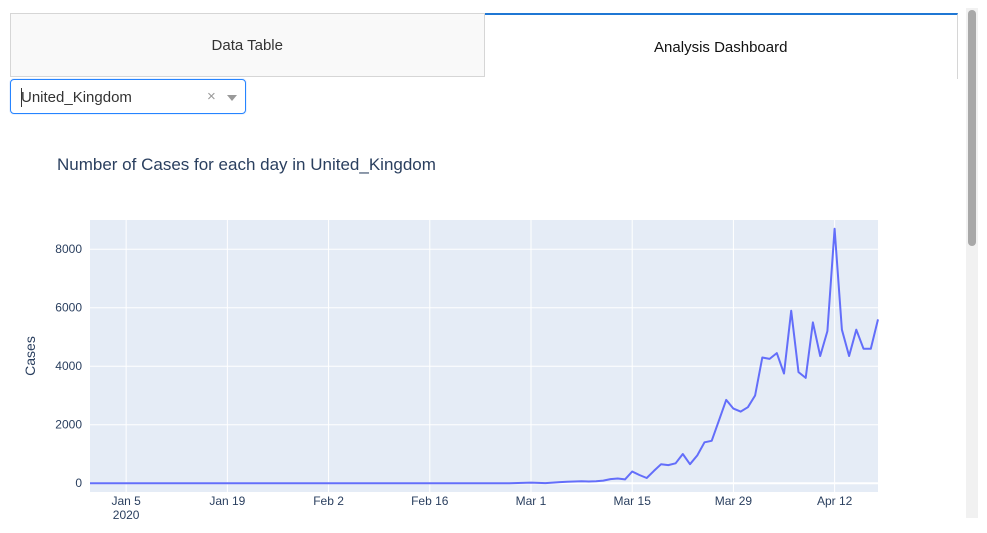 The width and height of the screenshot is (987, 533). Describe the element at coordinates (126, 515) in the screenshot. I see `x-tick-year-label: 2020` at that location.